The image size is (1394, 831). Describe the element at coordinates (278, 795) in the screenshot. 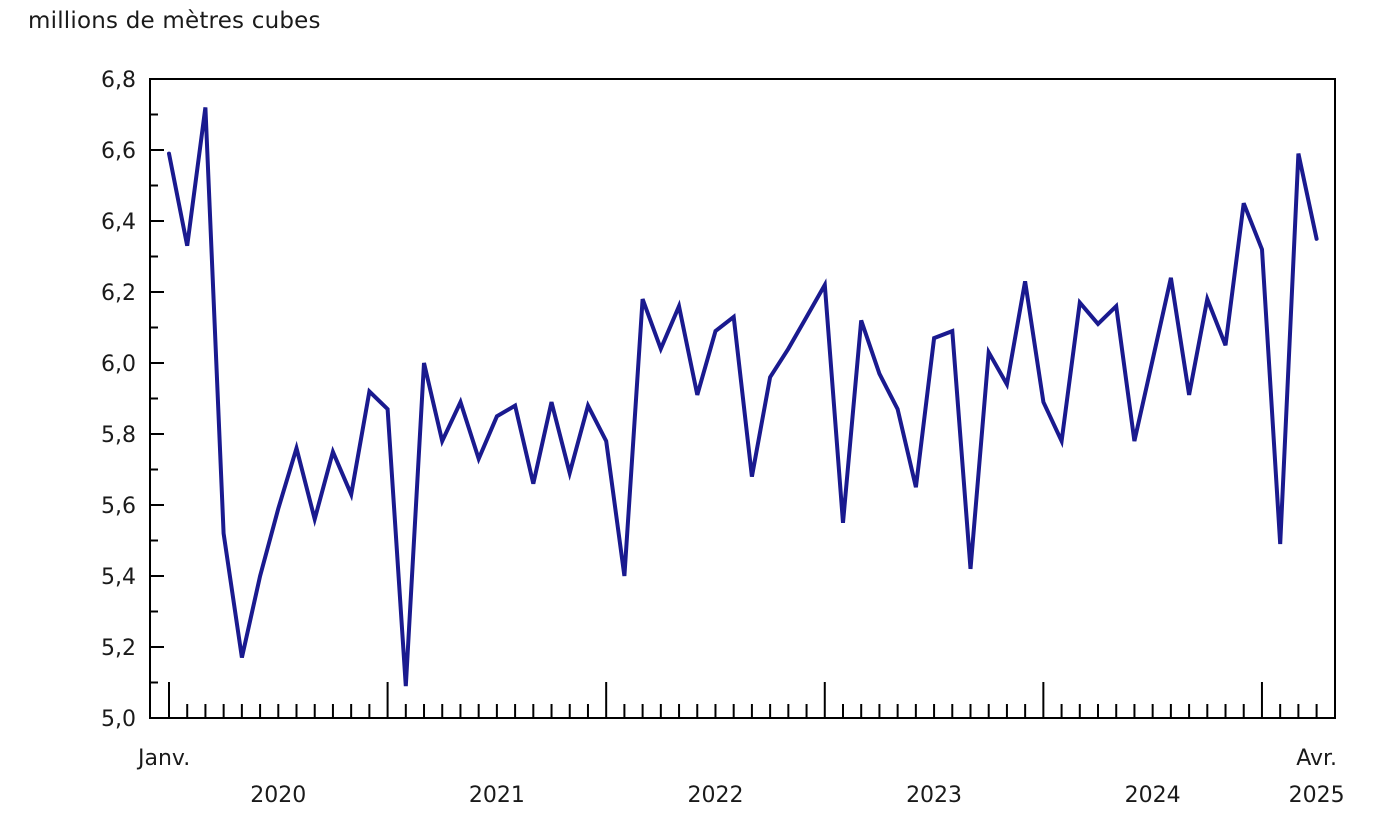

I see `x-axis-year-label: 2020` at that location.